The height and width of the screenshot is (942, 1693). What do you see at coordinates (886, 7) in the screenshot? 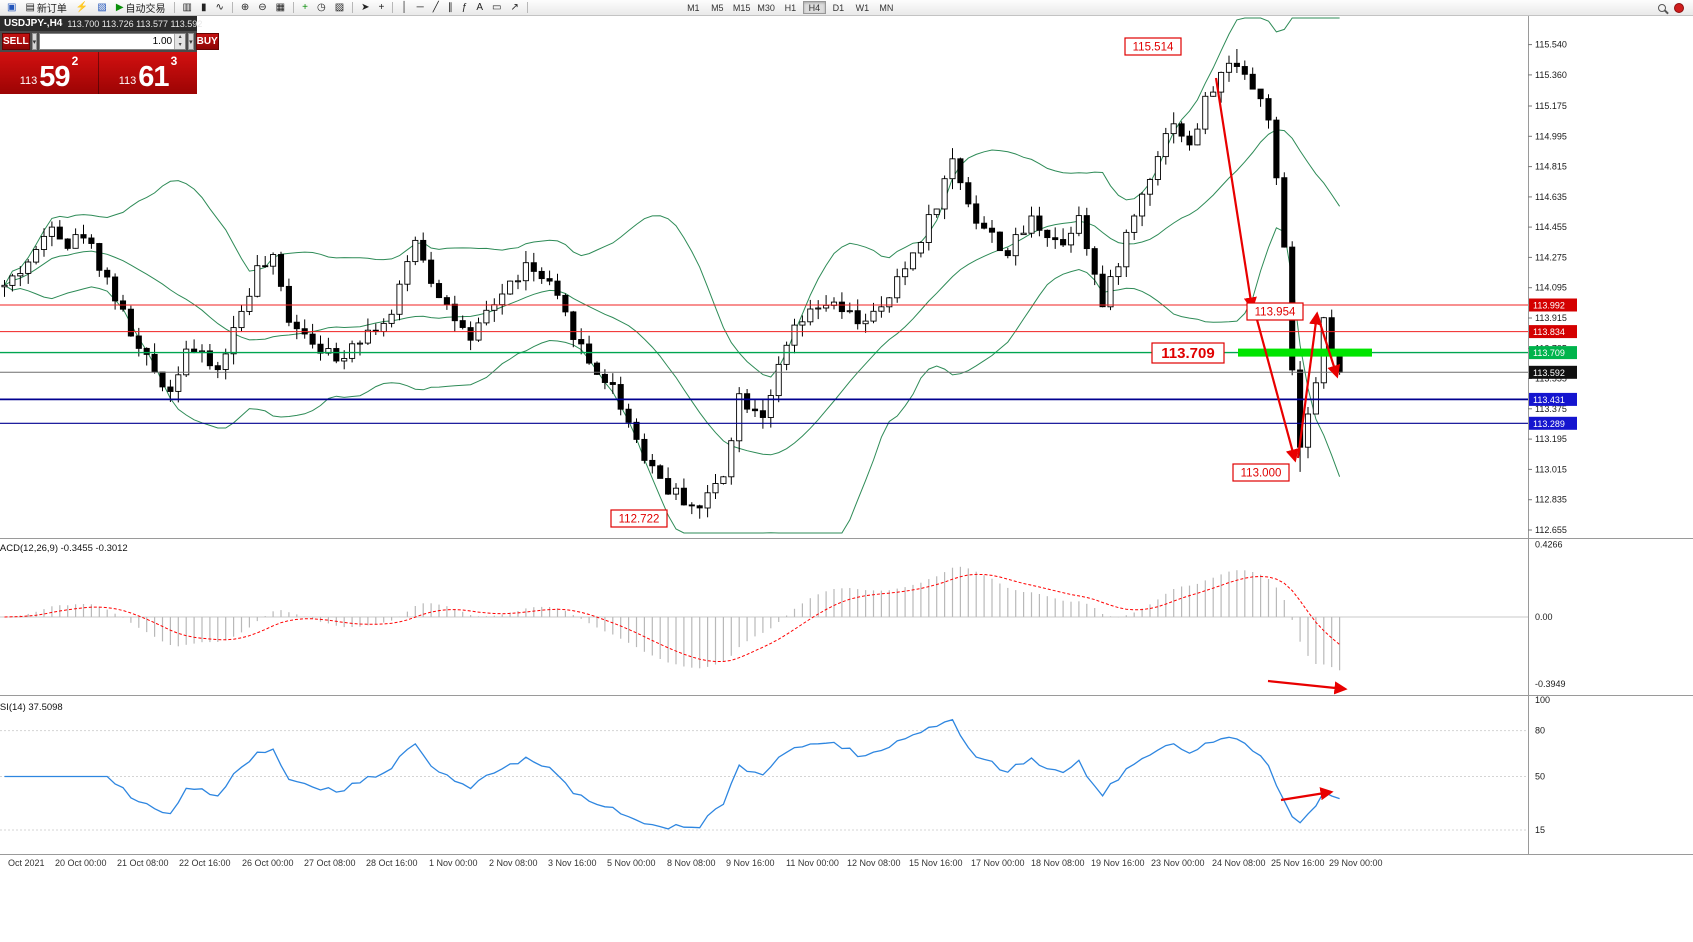
I see `timeframe-button-mn: MN` at bounding box center [886, 7].